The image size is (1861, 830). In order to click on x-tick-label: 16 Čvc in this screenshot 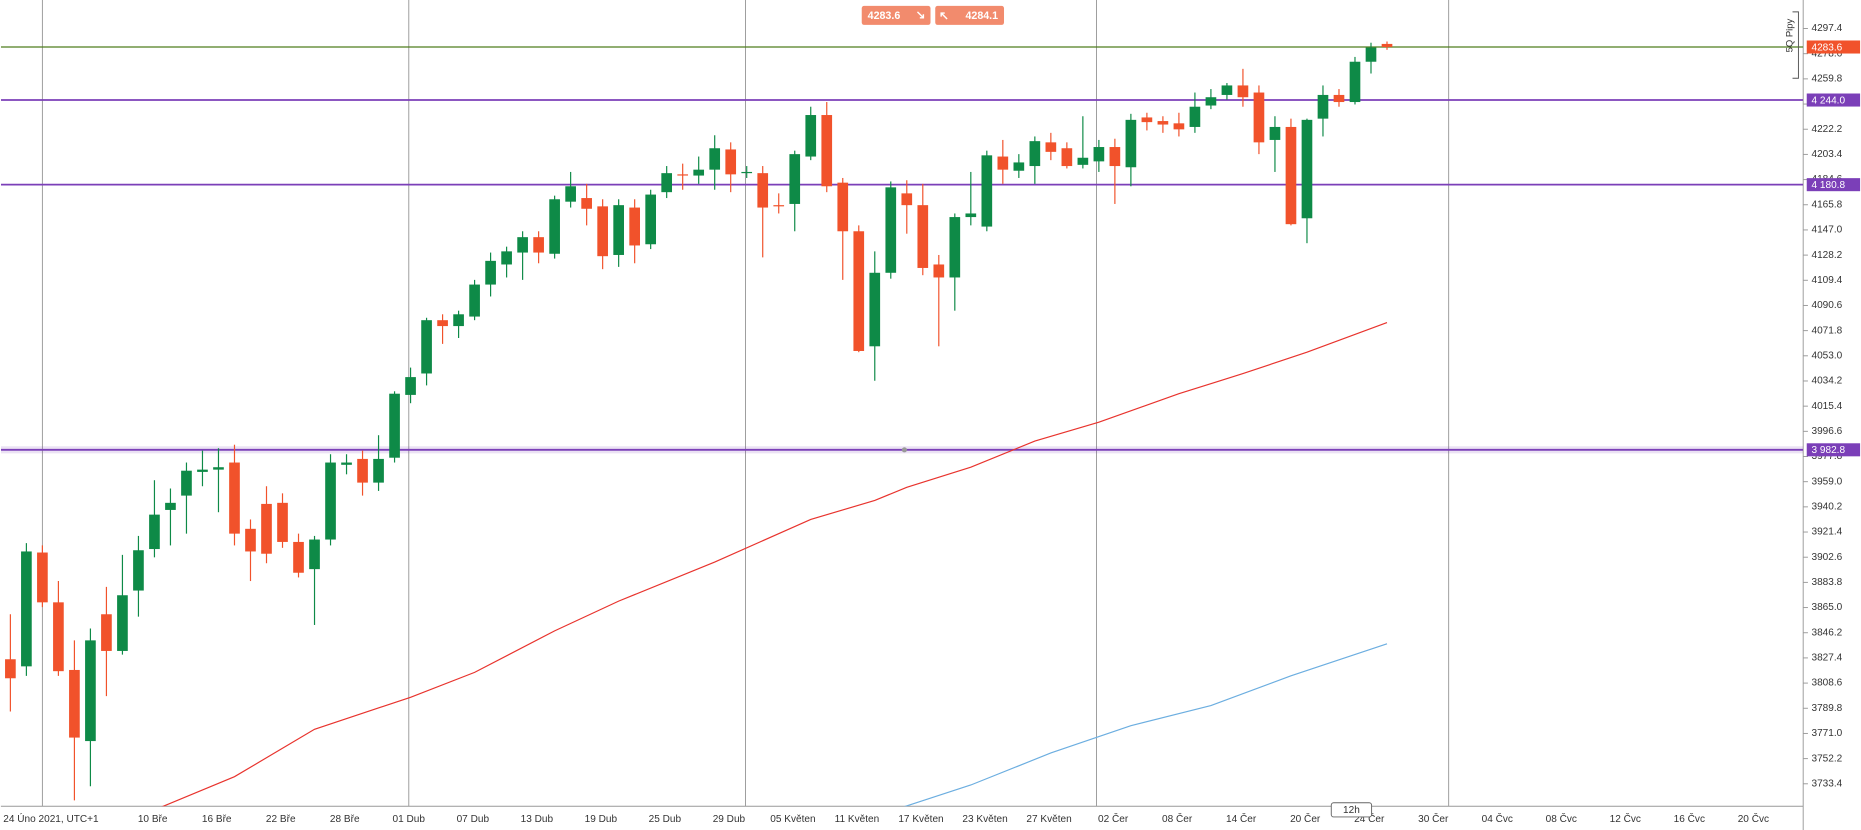, I will do `click(1689, 818)`.